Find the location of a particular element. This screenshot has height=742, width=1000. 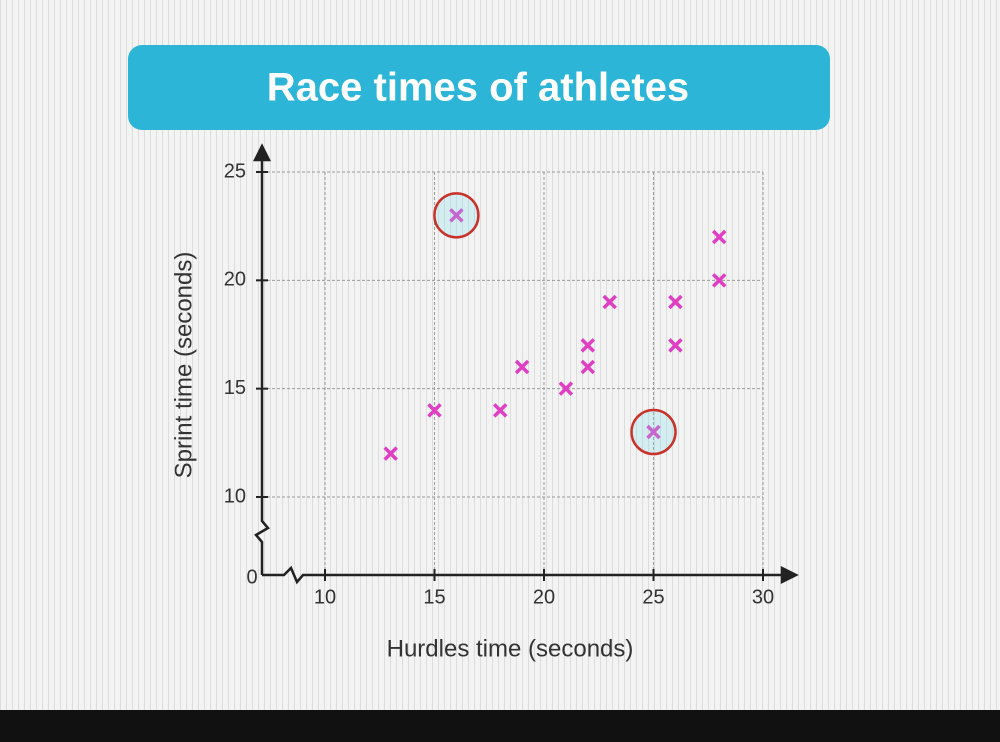

x-tick-label: 15 is located at coordinates (434, 597).